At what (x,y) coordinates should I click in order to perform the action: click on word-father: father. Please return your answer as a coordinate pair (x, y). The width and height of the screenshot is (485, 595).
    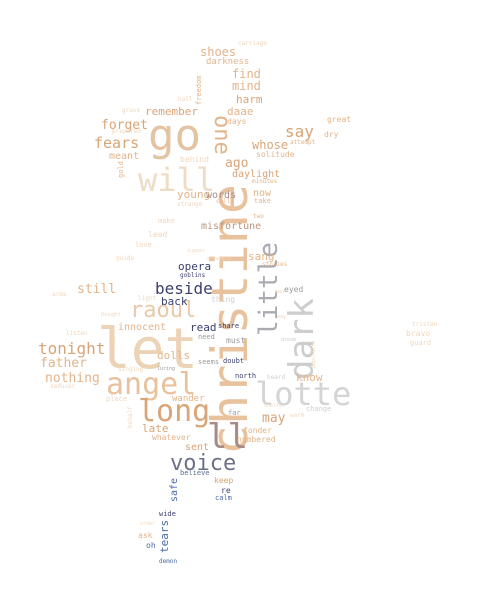
    Looking at the image, I should click on (63, 363).